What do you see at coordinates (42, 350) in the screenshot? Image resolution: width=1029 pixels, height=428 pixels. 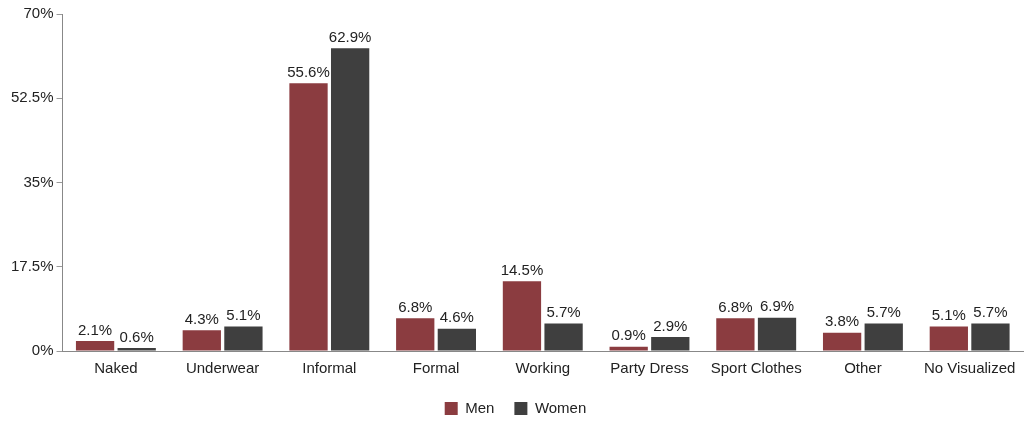 I see `y-tick-label: 0%` at bounding box center [42, 350].